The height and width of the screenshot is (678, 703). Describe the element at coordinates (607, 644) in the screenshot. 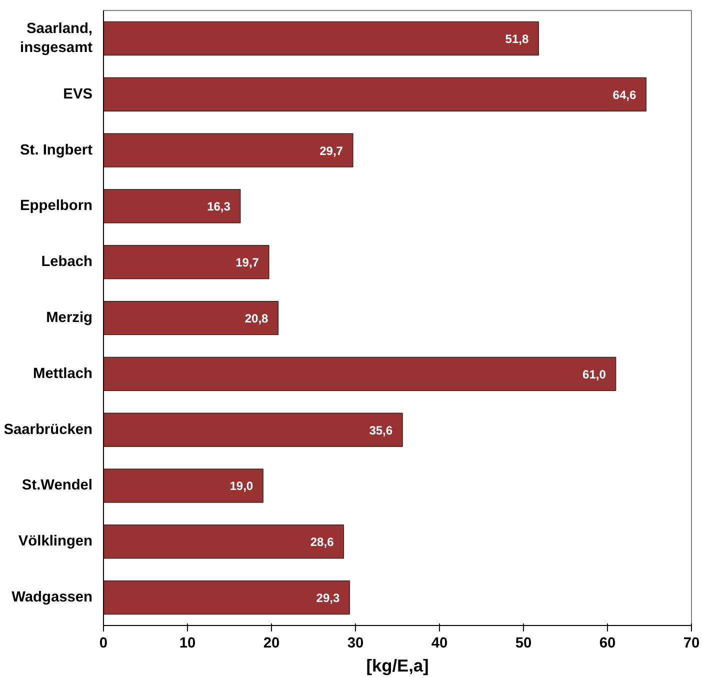

I see `x-tick-label: 60` at that location.